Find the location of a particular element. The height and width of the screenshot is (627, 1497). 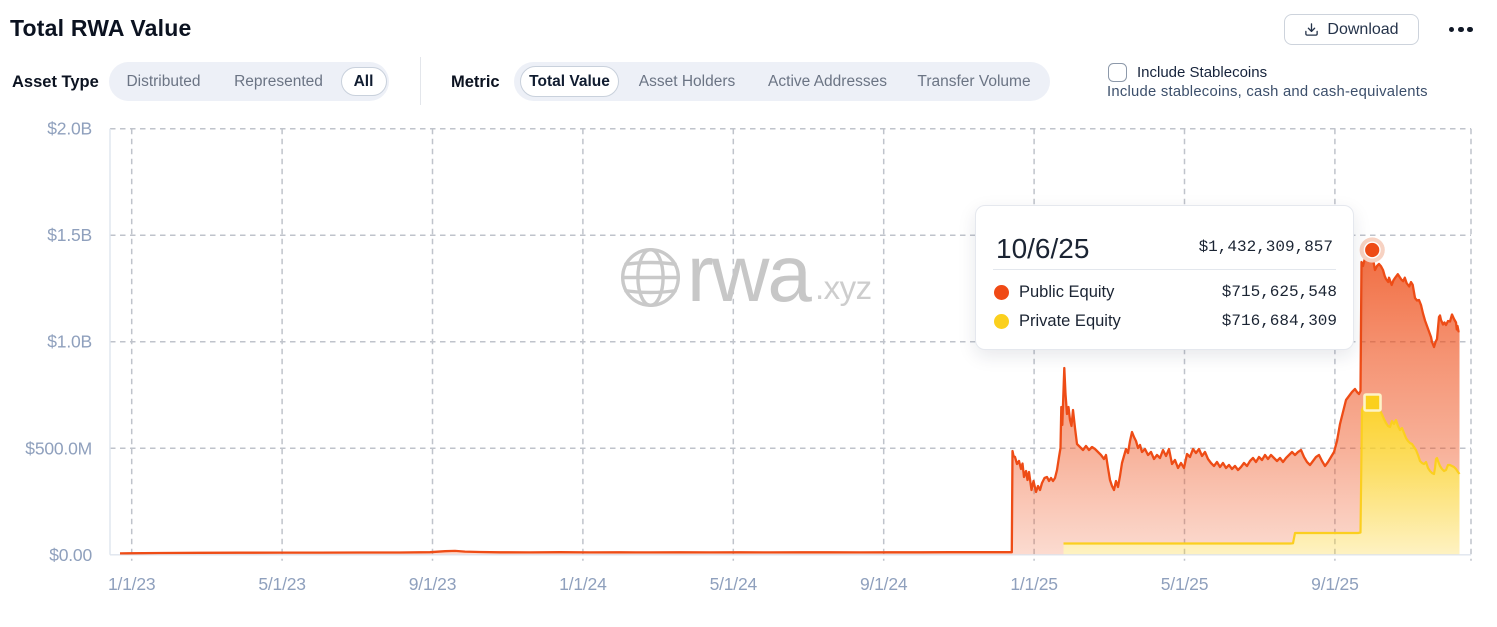

svg-text: 5/1/23 is located at coordinates (281, 584).